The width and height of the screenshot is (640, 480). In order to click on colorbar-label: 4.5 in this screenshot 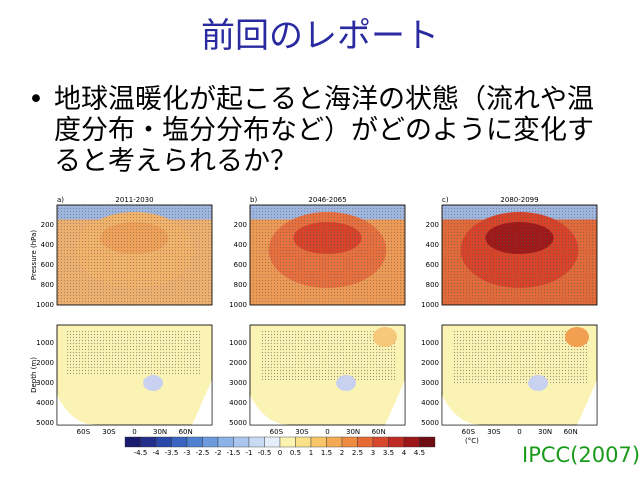, I will do `click(419, 453)`.